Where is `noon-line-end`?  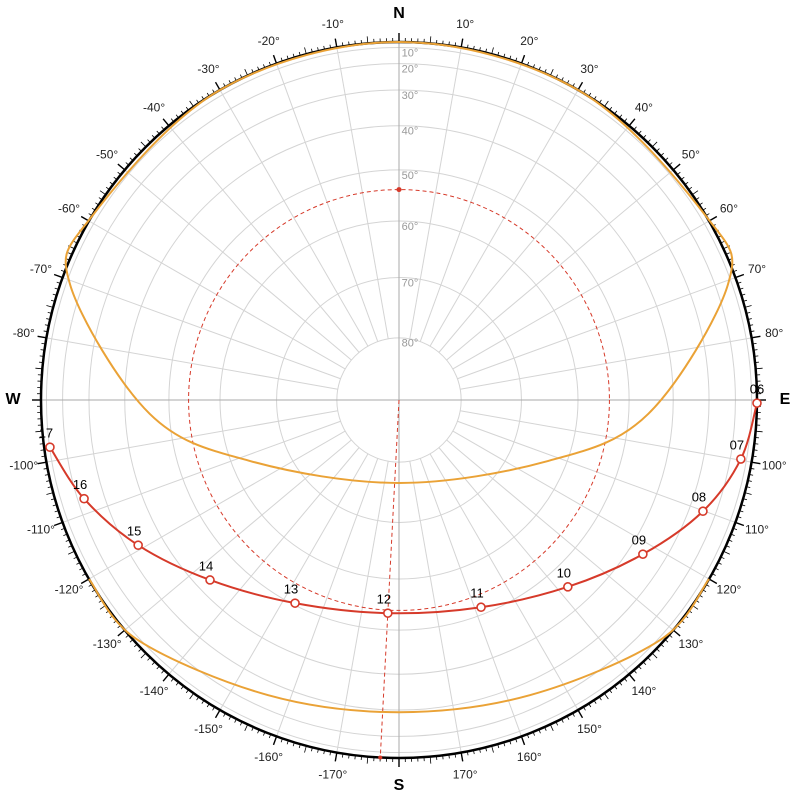 noon-line-end is located at coordinates (380, 758).